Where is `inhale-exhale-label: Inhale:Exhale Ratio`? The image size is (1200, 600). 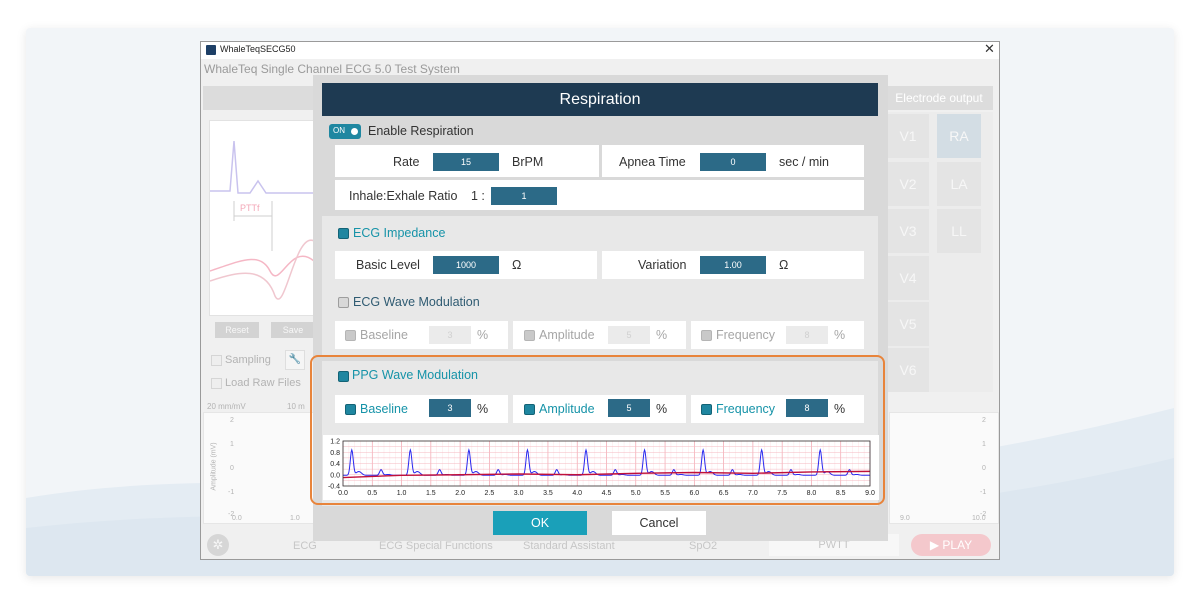 inhale-exhale-label: Inhale:Exhale Ratio is located at coordinates (403, 196).